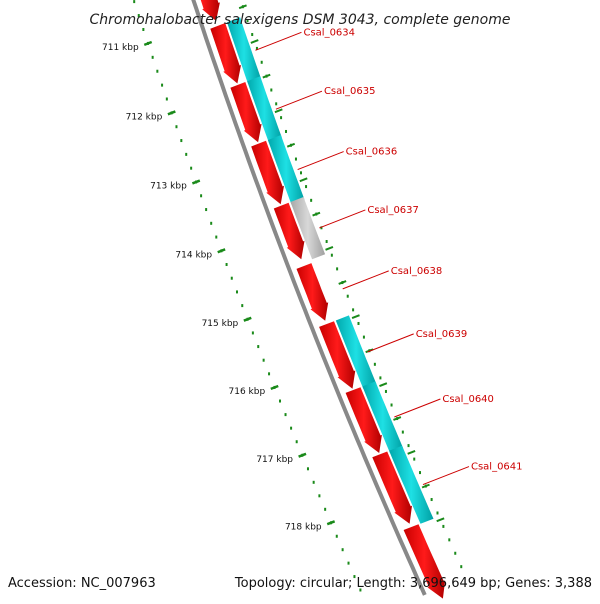 Image resolution: width=600 pixels, height=604 pixels. Describe the element at coordinates (220, 324) in the screenshot. I see `ruler-tick-label: 715 kbp` at that location.